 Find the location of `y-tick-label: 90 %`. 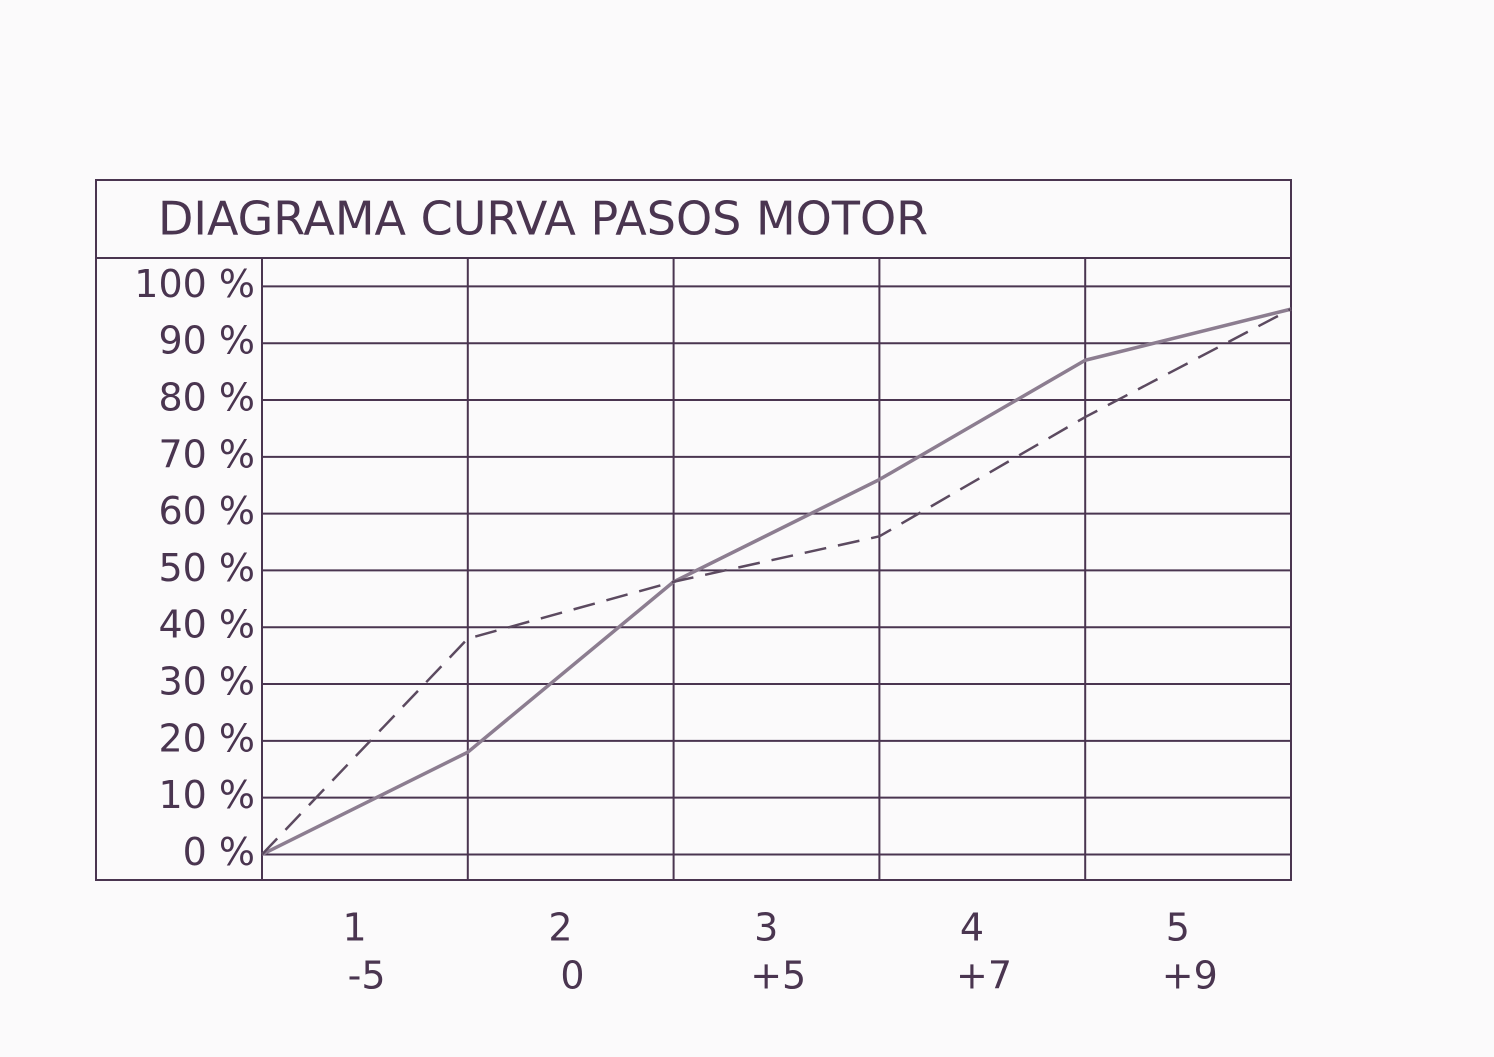

y-tick-label: 90 % is located at coordinates (206, 341).